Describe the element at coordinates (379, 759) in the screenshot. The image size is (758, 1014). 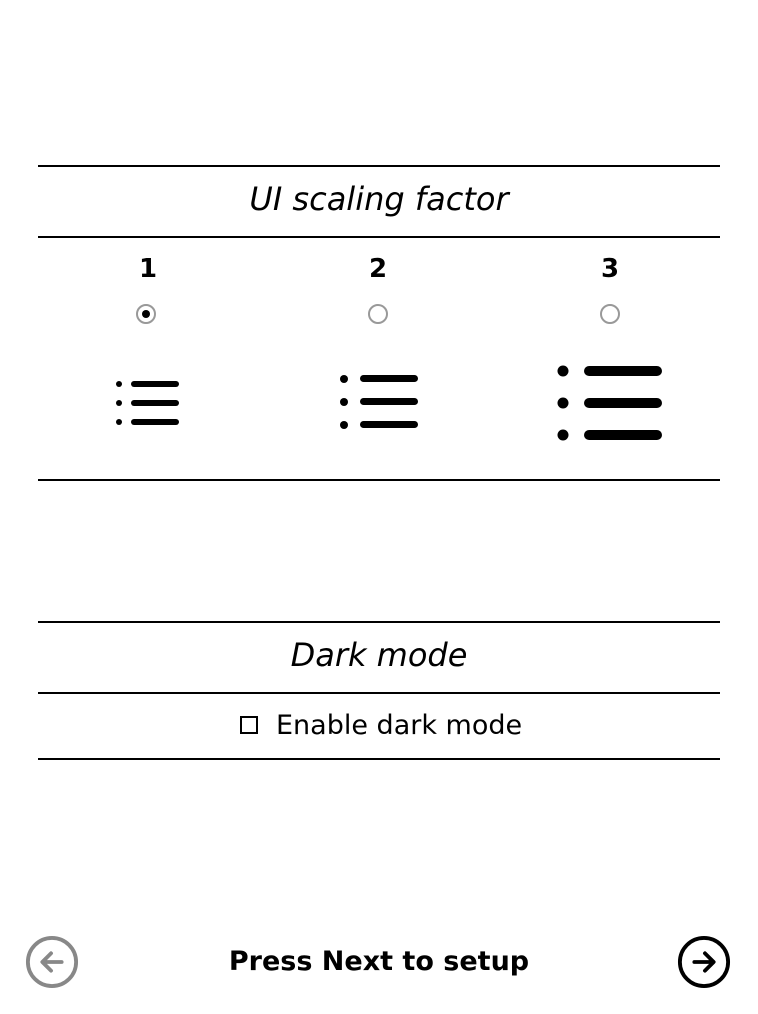
I see `divider-bottom-dark-mode` at that location.